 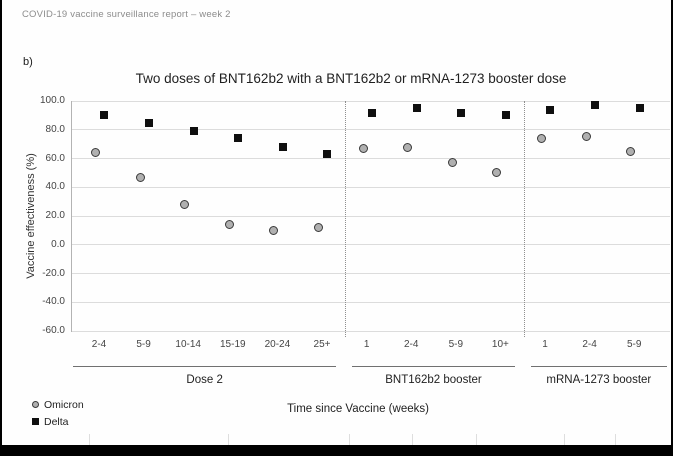 What do you see at coordinates (53, 273) in the screenshot?
I see `y-tick-label: -20.0` at bounding box center [53, 273].